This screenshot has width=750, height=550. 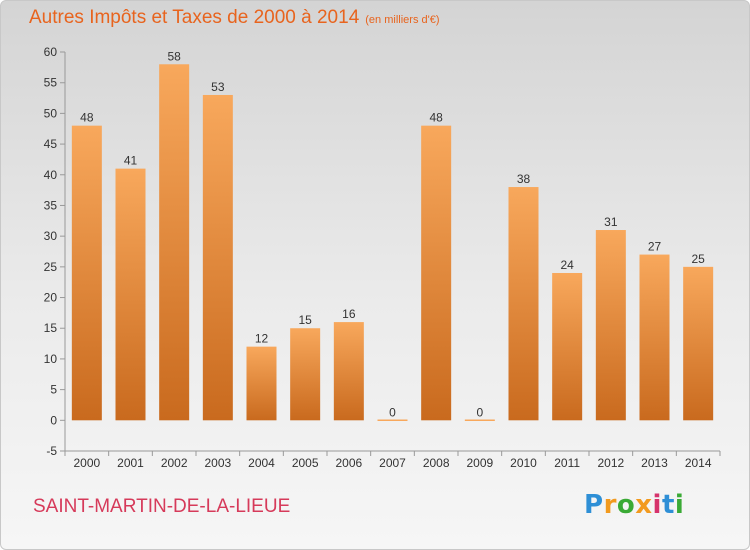 What do you see at coordinates (402, 20) in the screenshot?
I see `chart-subtitle: (en milliers d'€)` at bounding box center [402, 20].